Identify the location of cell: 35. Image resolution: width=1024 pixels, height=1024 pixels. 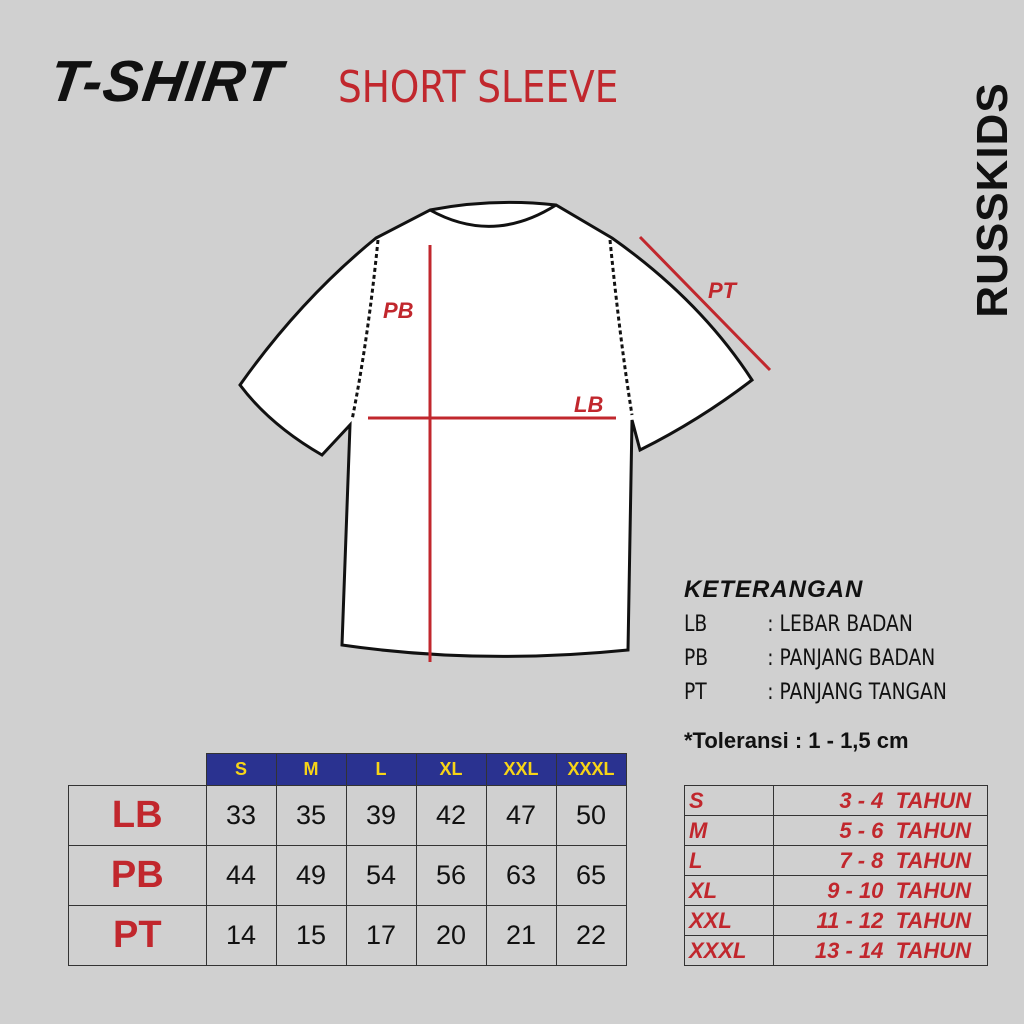
(311, 815).